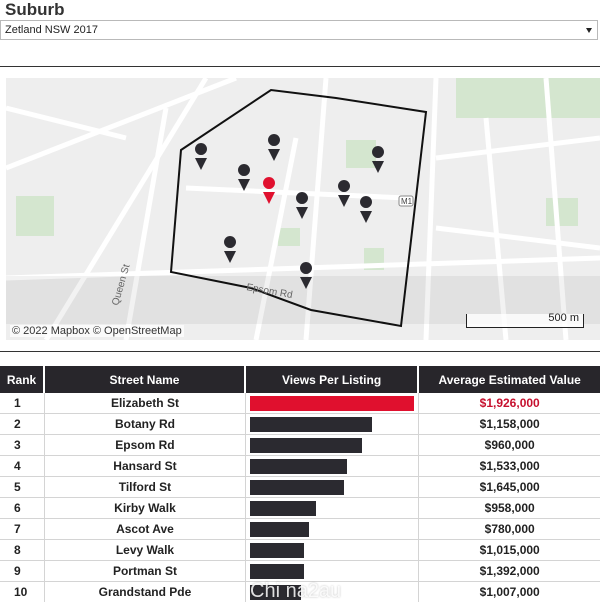 This screenshot has height=602, width=600. I want to click on street-name-cell: Kirby Walk, so click(145, 508).